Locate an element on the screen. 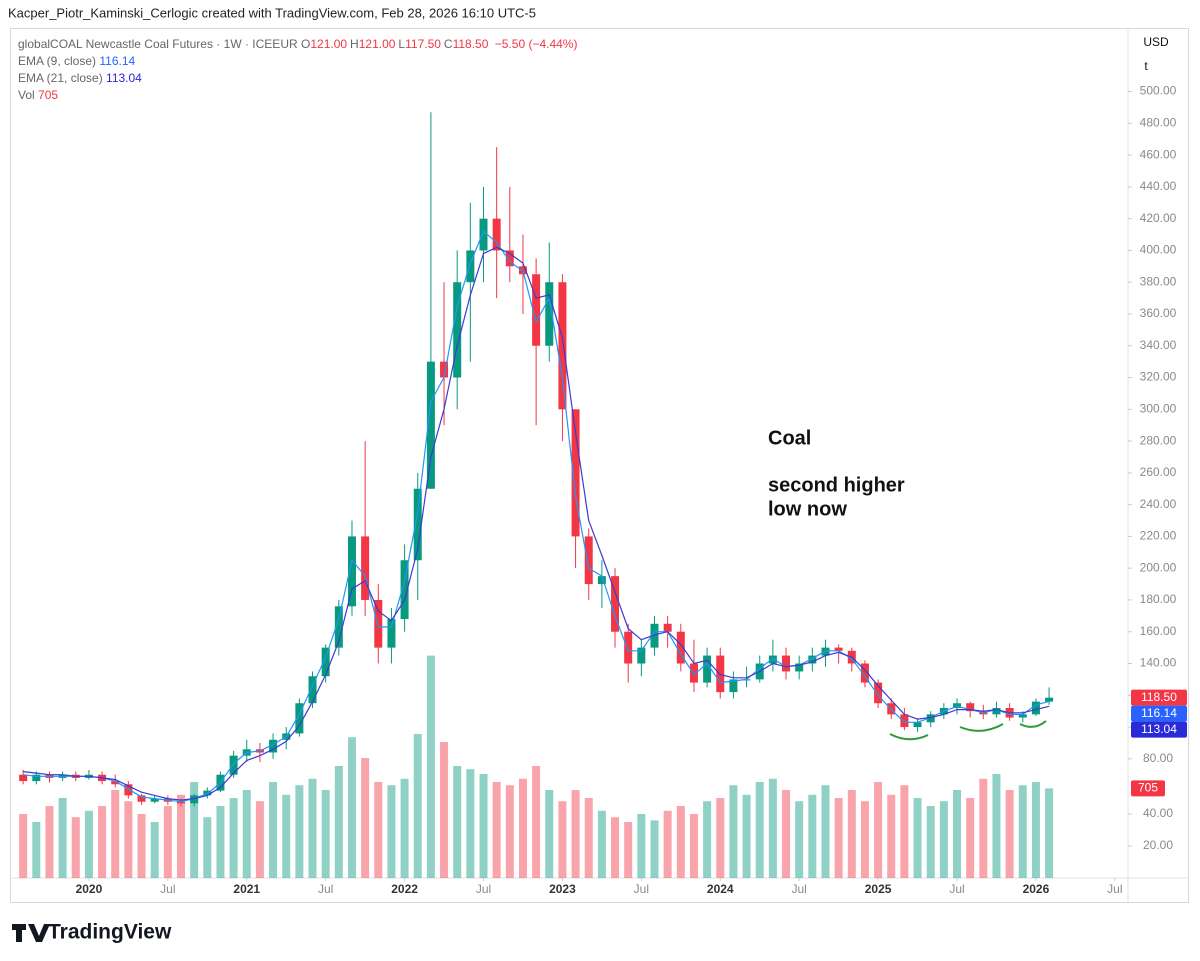 The image size is (1200, 961). volume-tick-label: 20.00 is located at coordinates (1158, 845).